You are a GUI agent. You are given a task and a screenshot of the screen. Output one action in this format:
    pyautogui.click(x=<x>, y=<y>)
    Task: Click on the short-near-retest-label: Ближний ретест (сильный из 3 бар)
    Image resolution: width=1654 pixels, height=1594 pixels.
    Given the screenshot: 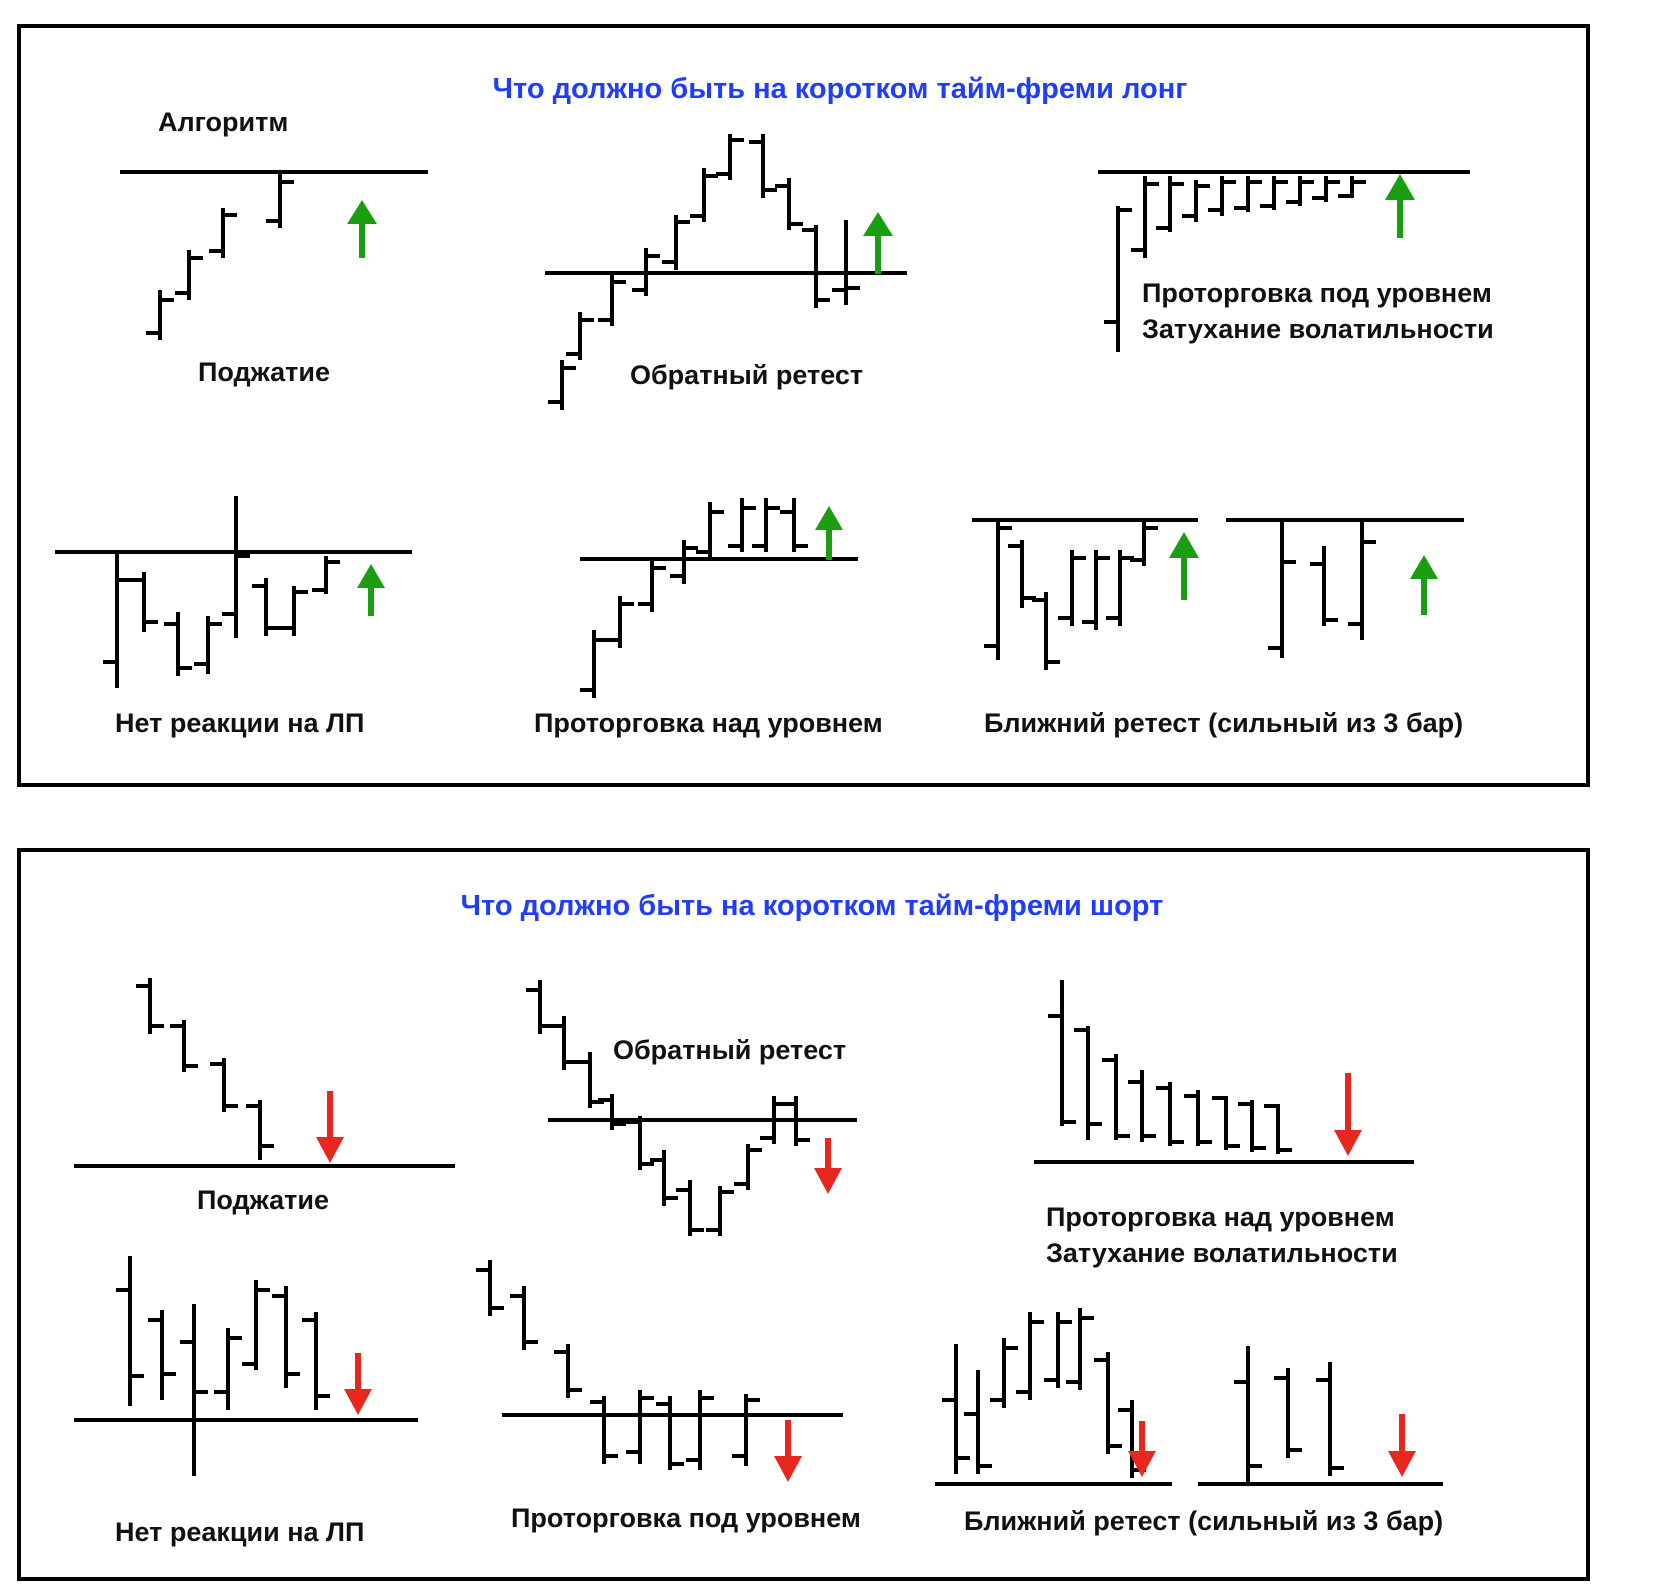 What is the action you would take?
    pyautogui.click(x=1203, y=1521)
    